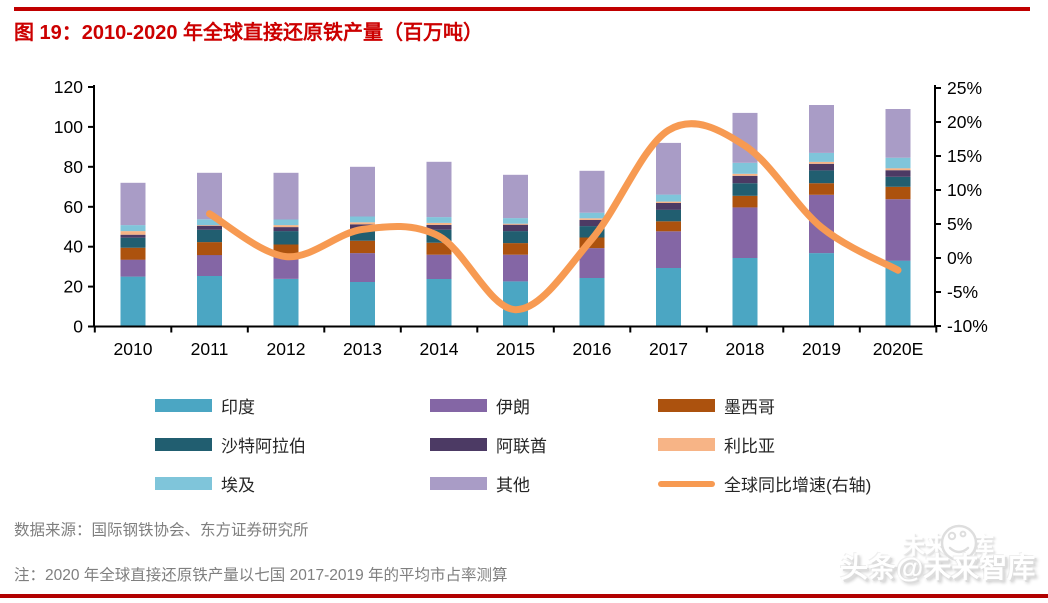 This screenshot has height=603, width=1048. What do you see at coordinates (74, 247) in the screenshot?
I see `left-tick-label: 40` at bounding box center [74, 247].